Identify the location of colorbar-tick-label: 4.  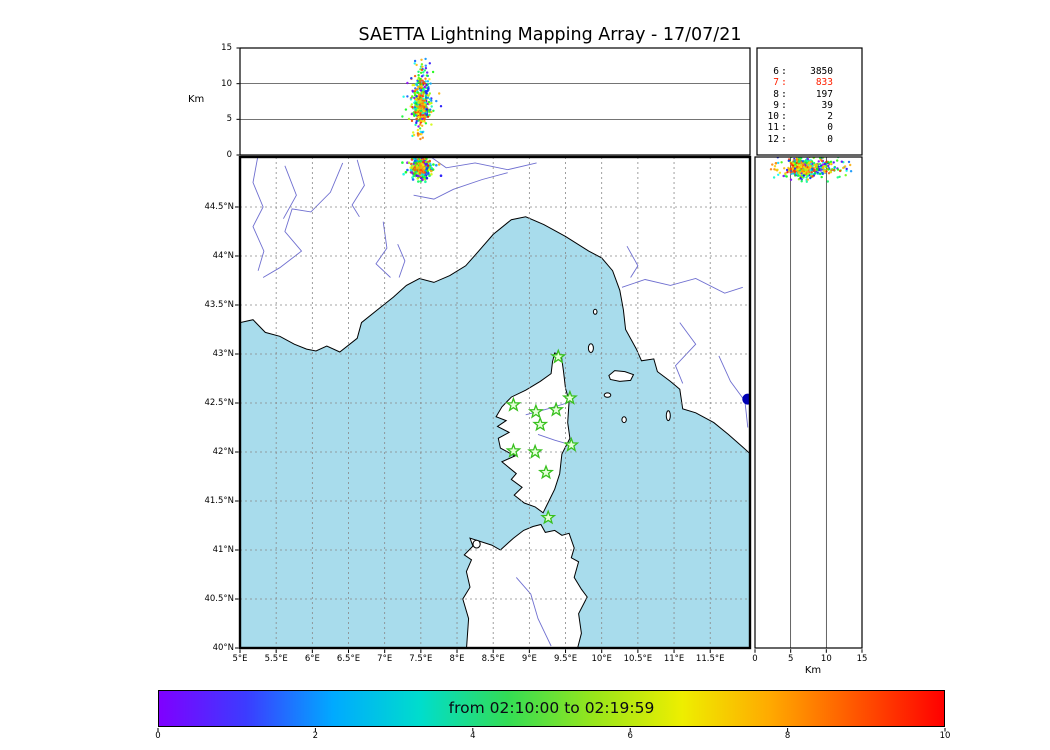
(473, 736).